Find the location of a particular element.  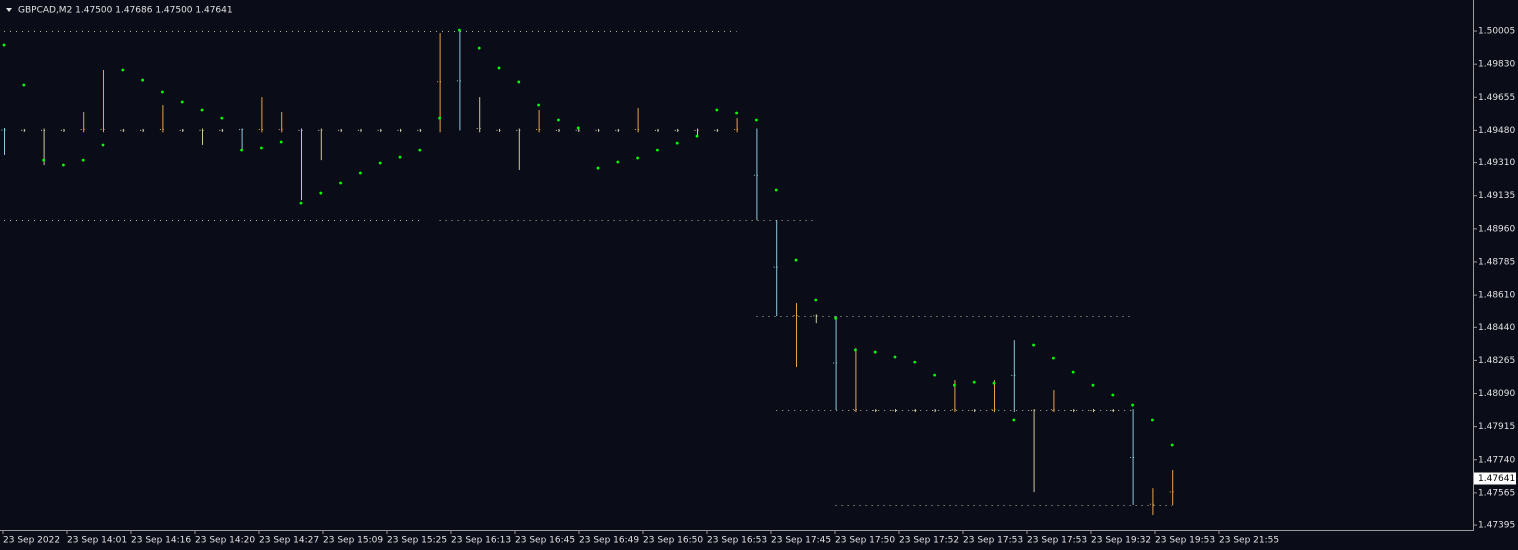

x-tick-label: 23 Sep 17:45 is located at coordinates (801, 541).